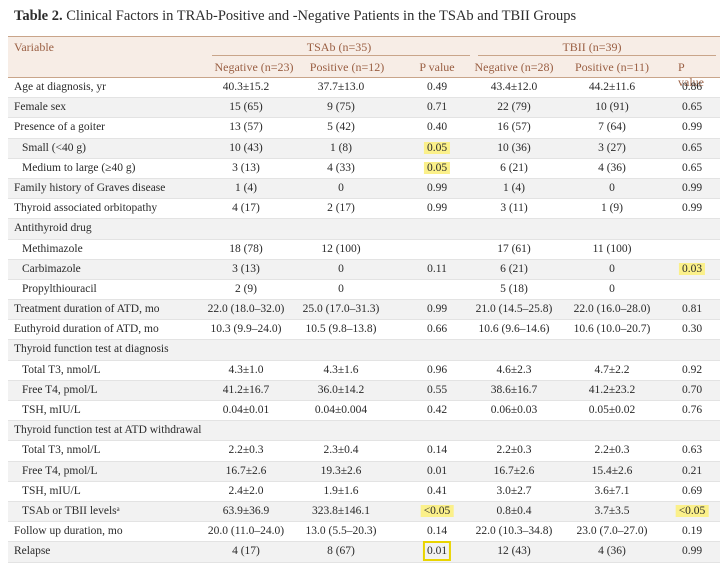 Image resolution: width=720 pixels, height=563 pixels. I want to click on cell-c1: 13 (57), so click(246, 127).